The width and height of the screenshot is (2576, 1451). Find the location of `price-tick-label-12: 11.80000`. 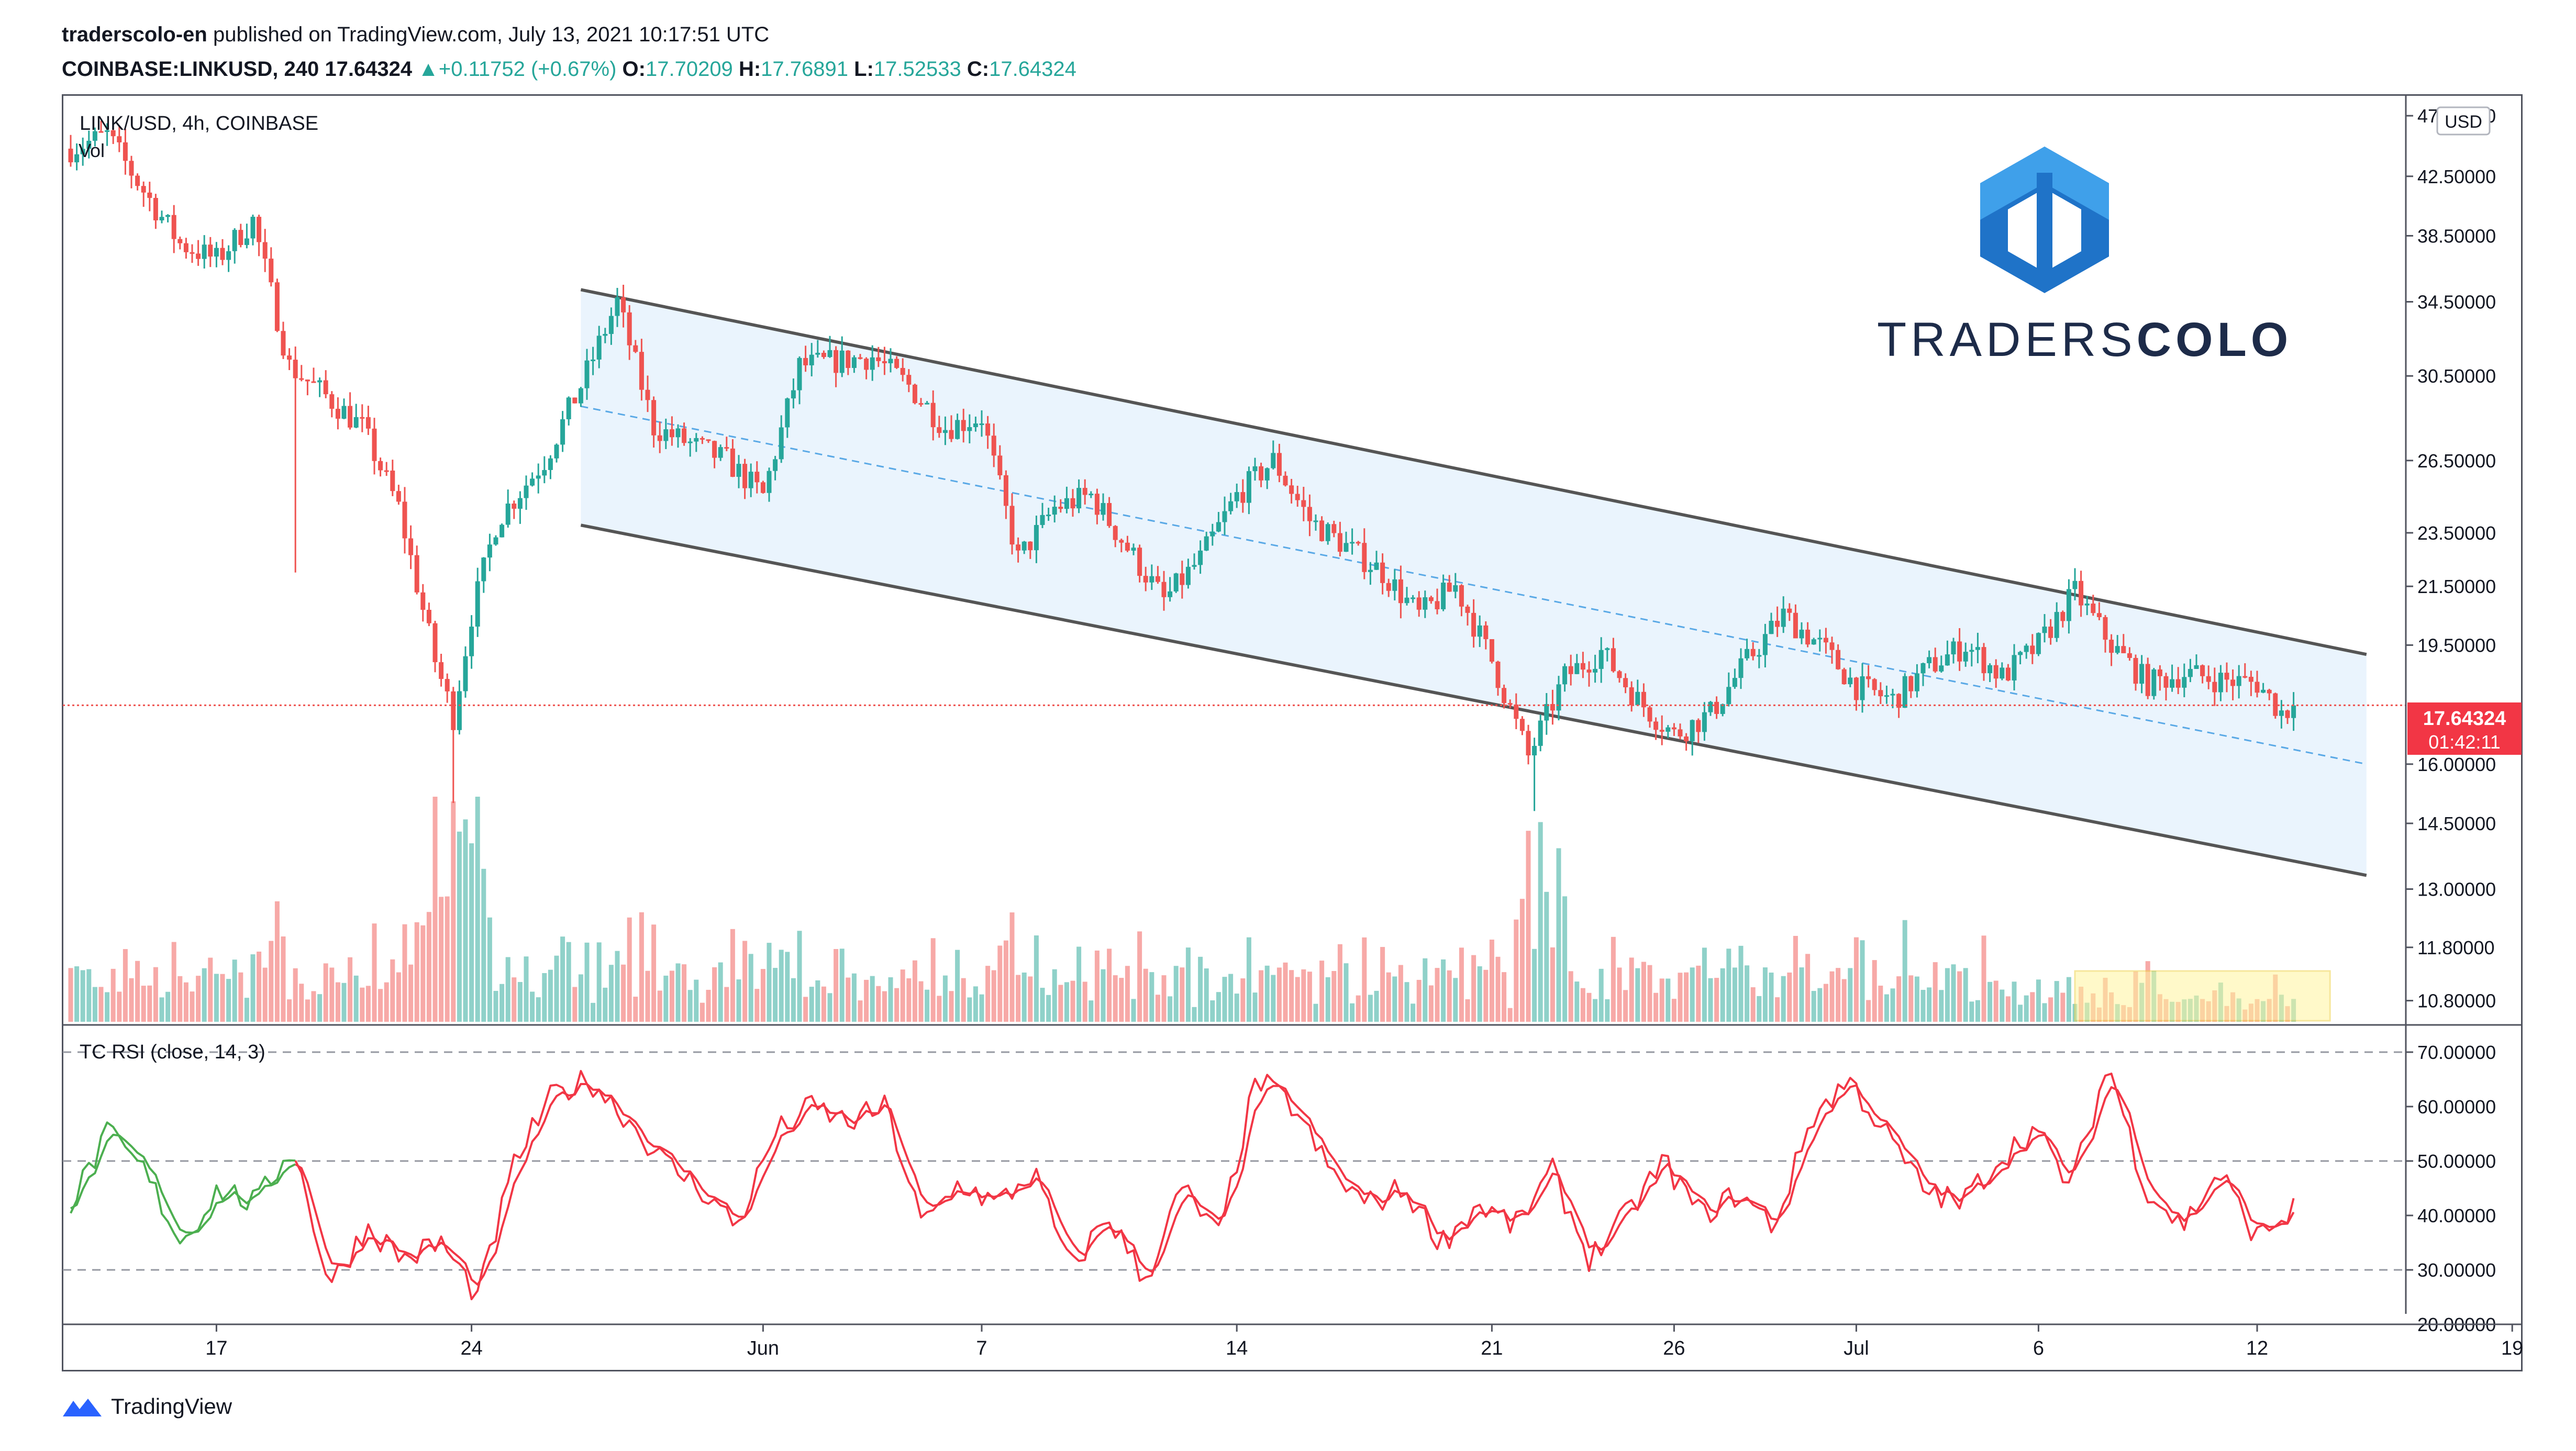

price-tick-label-12: 11.80000 is located at coordinates (2455, 948).